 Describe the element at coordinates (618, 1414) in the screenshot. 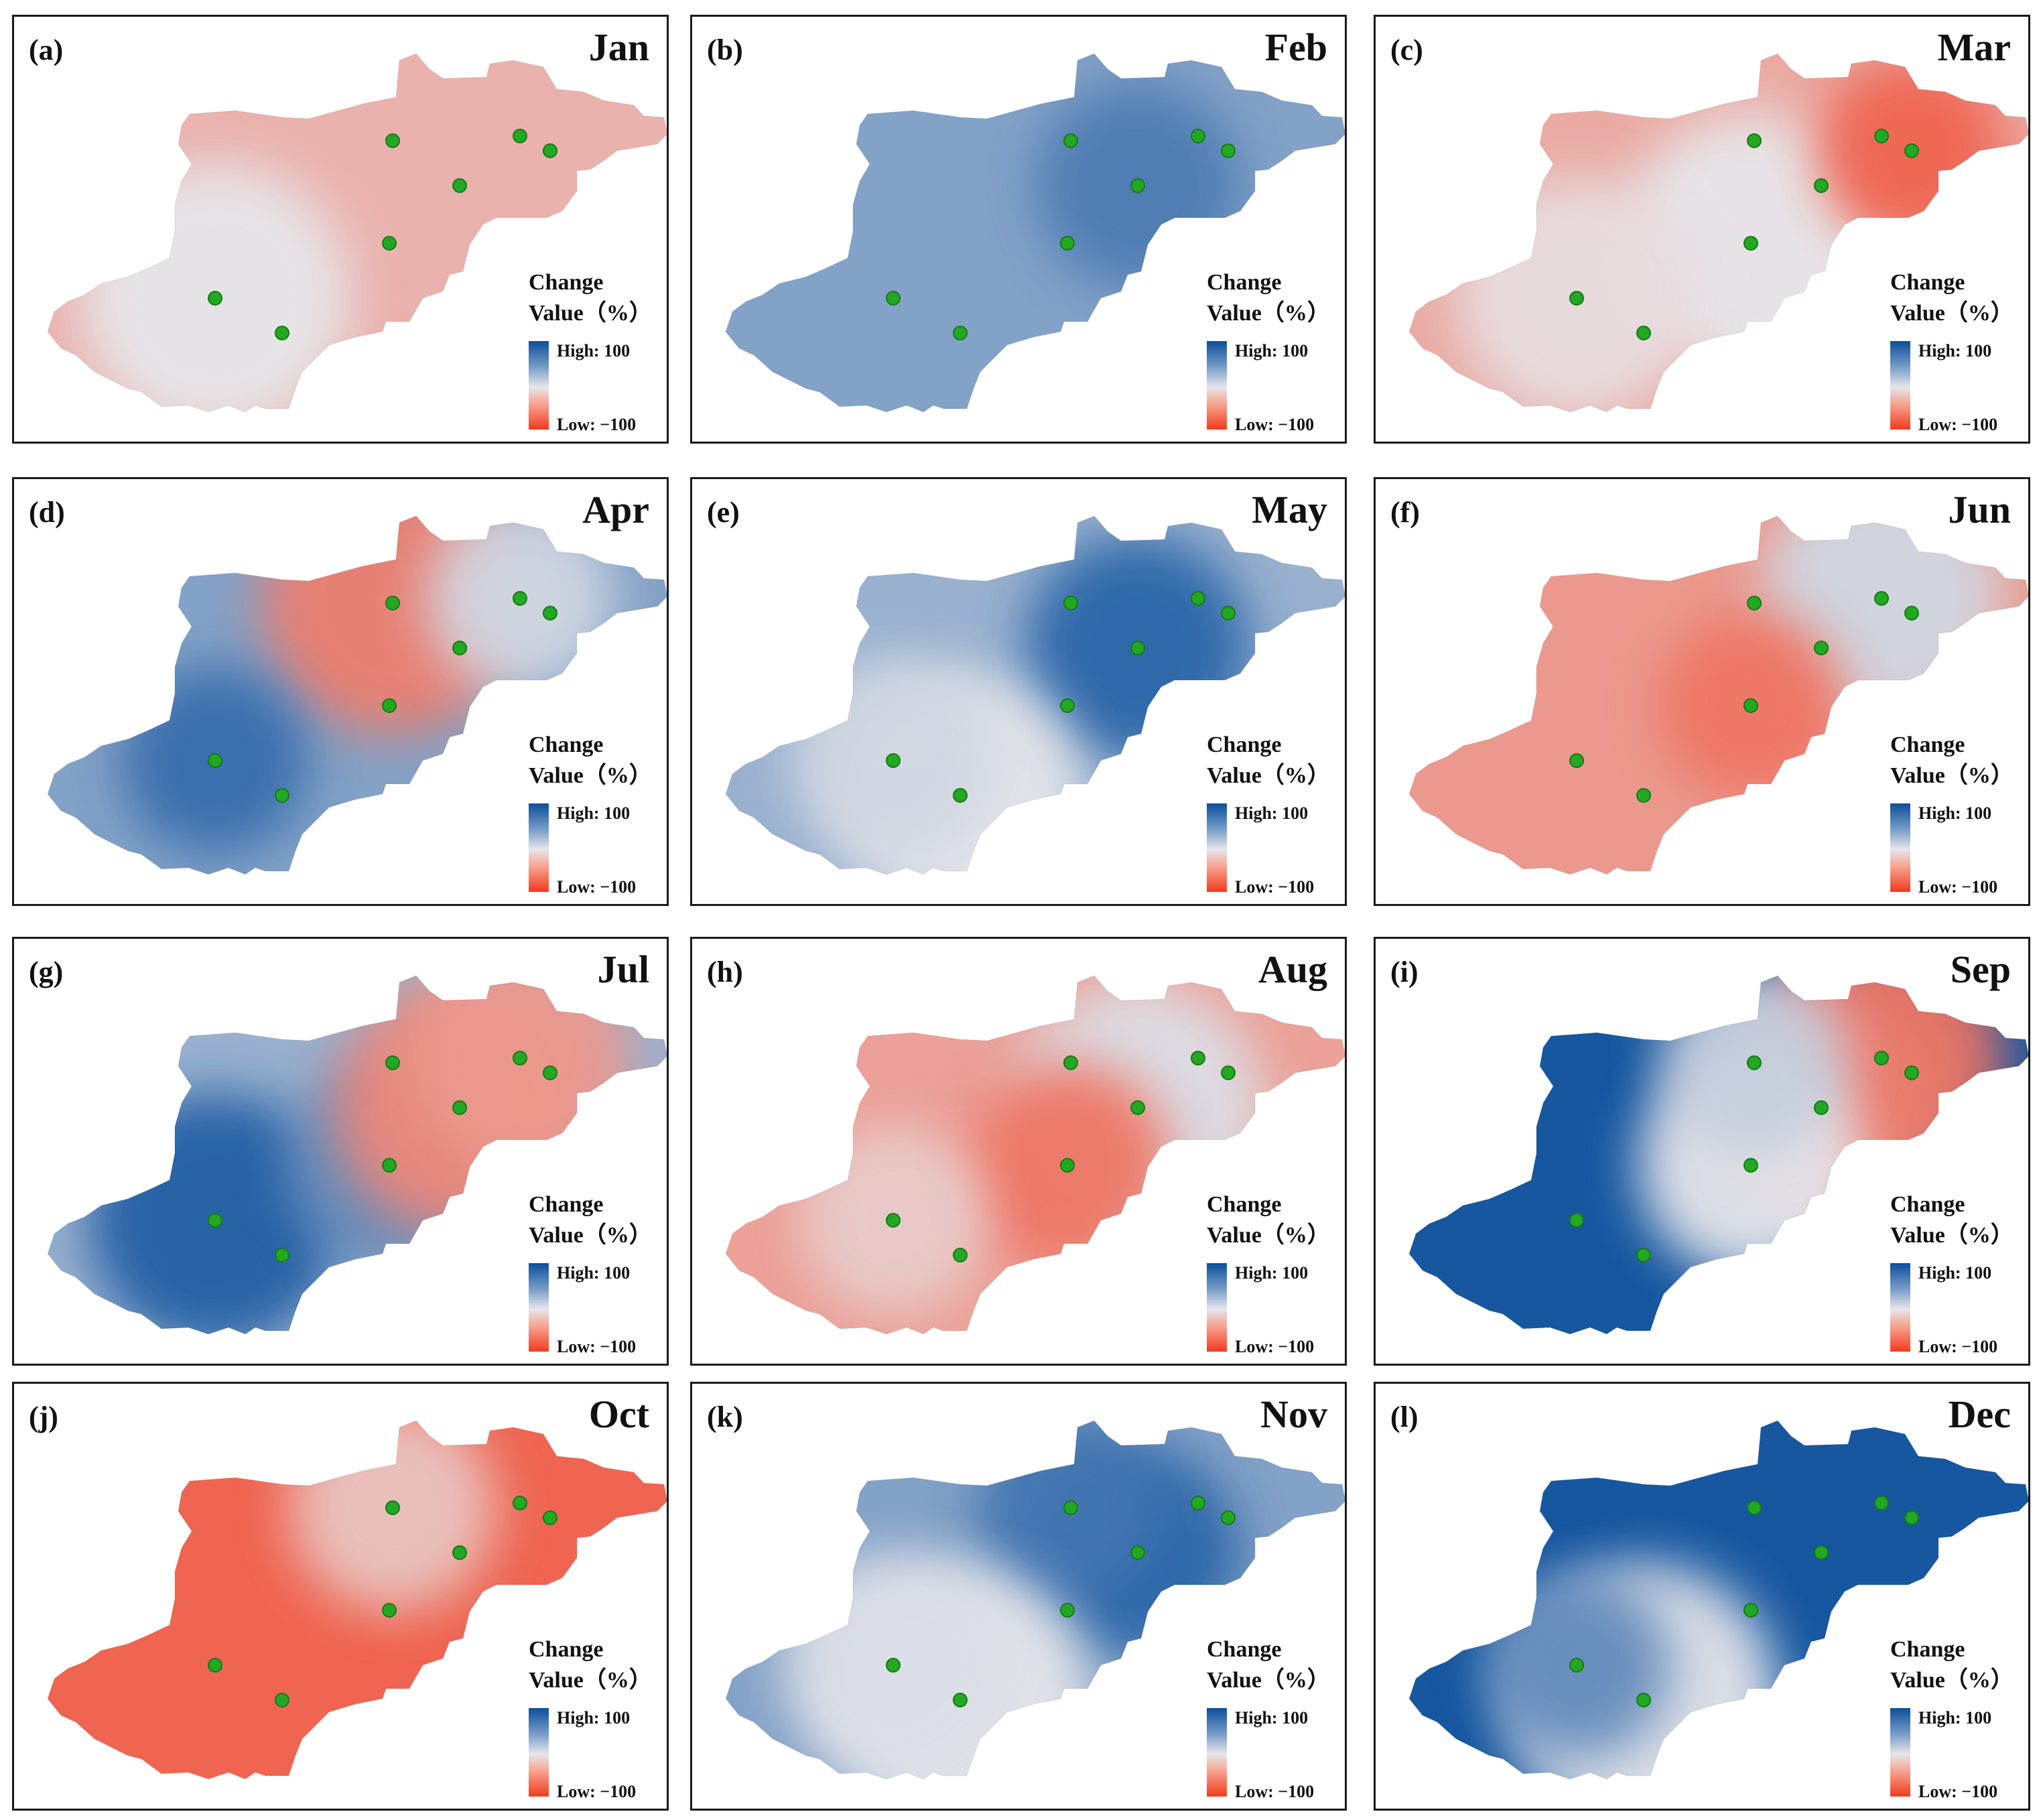

I see `month-title: Oct` at that location.